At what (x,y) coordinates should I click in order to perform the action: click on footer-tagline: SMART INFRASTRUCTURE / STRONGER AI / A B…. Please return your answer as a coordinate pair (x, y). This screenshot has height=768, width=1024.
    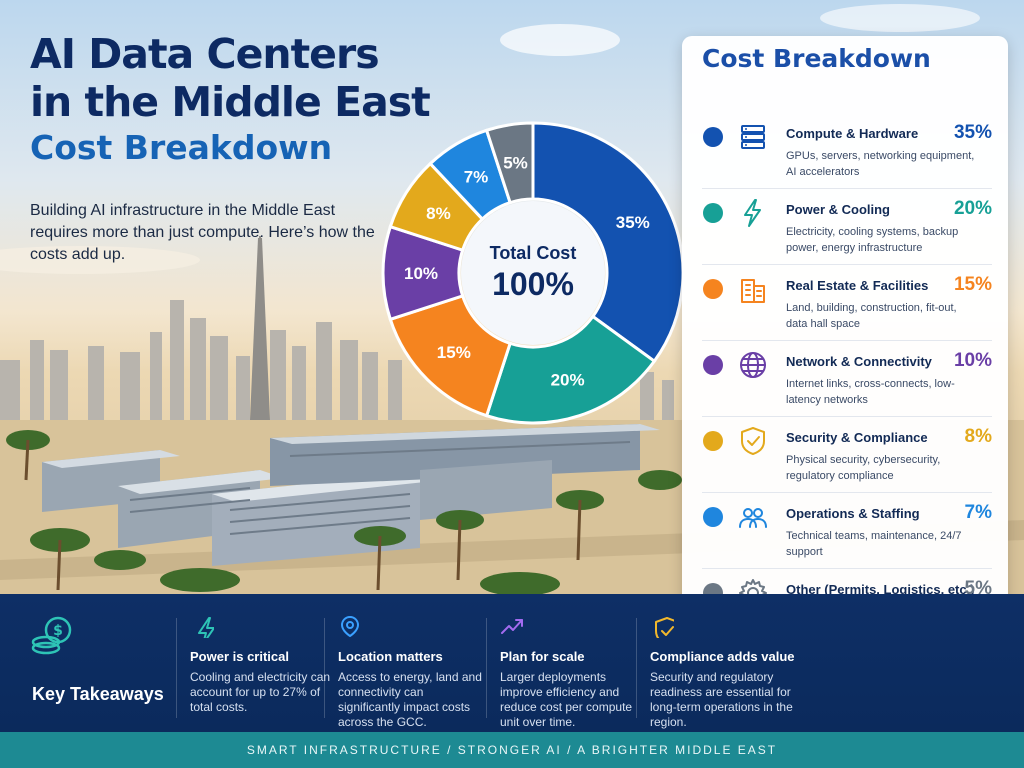
    Looking at the image, I should click on (512, 750).